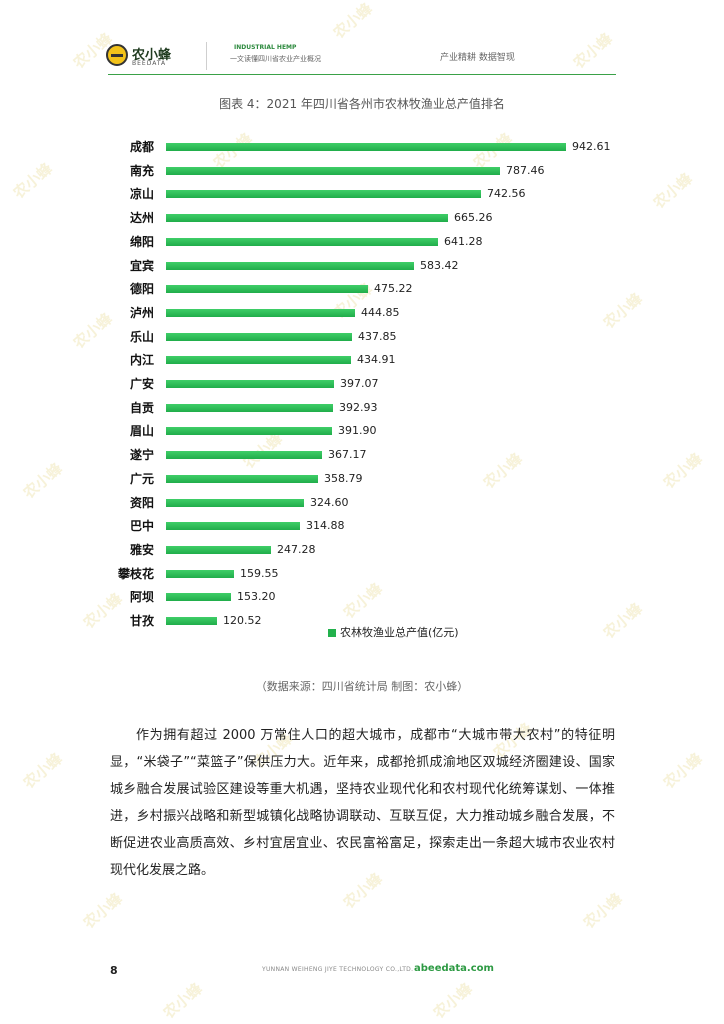 This screenshot has height=1024, width=724. What do you see at coordinates (325, 526) in the screenshot?
I see `data-label: 314.88` at bounding box center [325, 526].